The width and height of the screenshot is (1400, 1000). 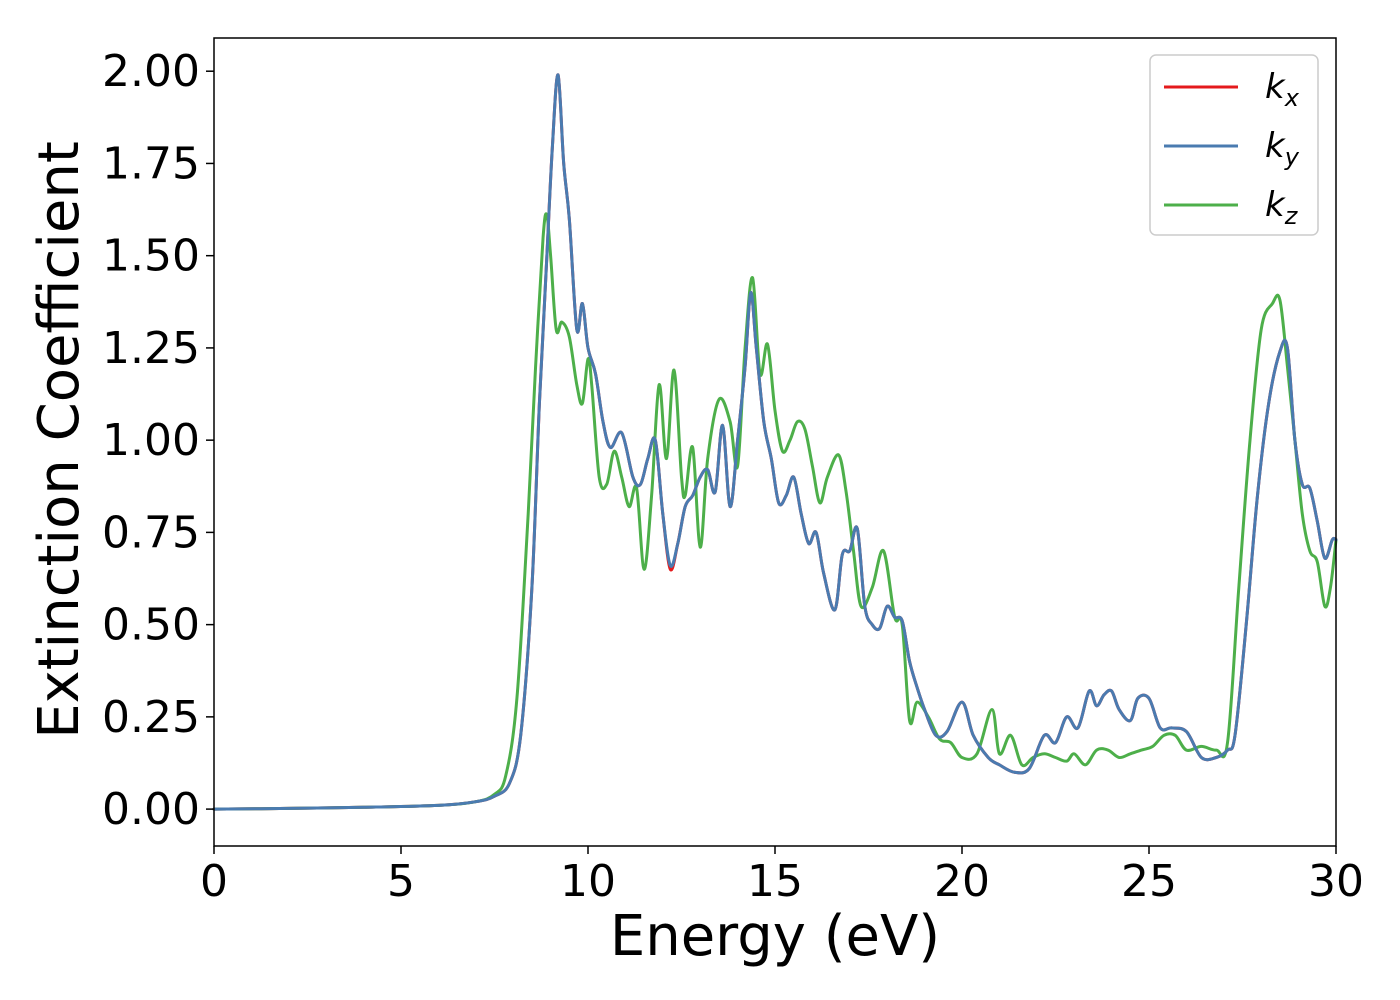 What do you see at coordinates (962, 881) in the screenshot?
I see `x-tick-label: 20` at bounding box center [962, 881].